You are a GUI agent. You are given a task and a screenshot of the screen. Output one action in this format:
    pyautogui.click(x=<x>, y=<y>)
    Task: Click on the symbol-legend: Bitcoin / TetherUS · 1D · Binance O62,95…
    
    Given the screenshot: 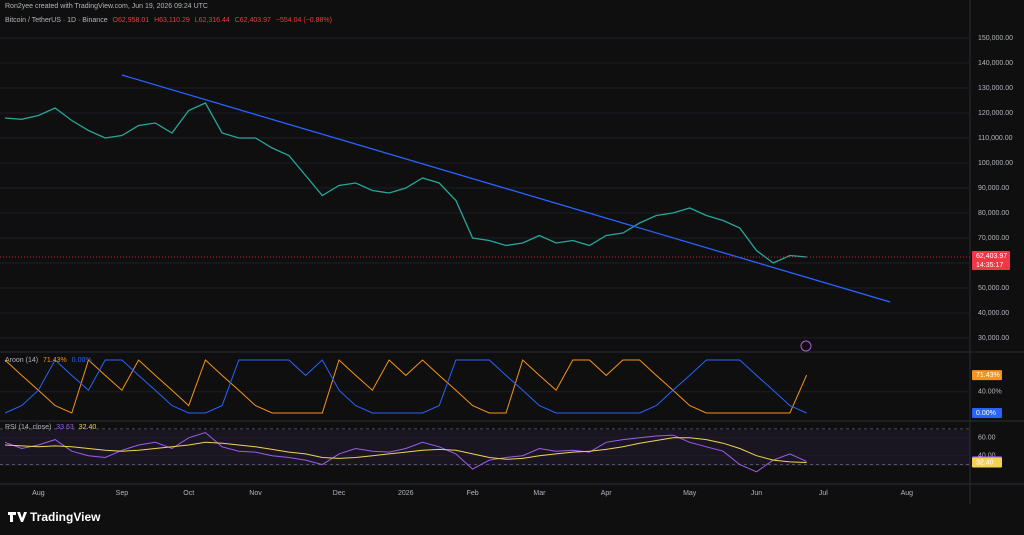 What is the action you would take?
    pyautogui.click(x=170, y=20)
    